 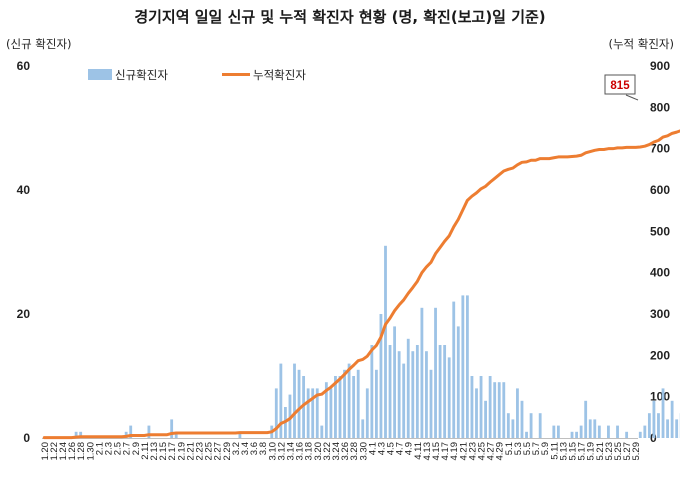 What do you see at coordinates (318, 451) in the screenshot?
I see `x-tick-label: 3.20` at bounding box center [318, 451].